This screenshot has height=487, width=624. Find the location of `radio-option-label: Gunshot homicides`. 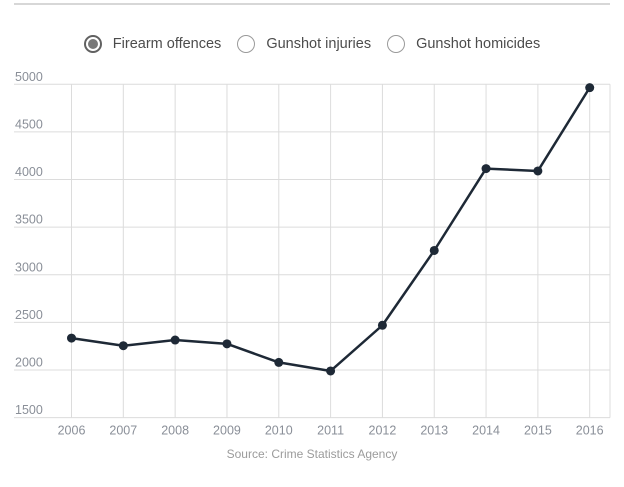

radio-option-label: Gunshot homicides is located at coordinates (478, 44).